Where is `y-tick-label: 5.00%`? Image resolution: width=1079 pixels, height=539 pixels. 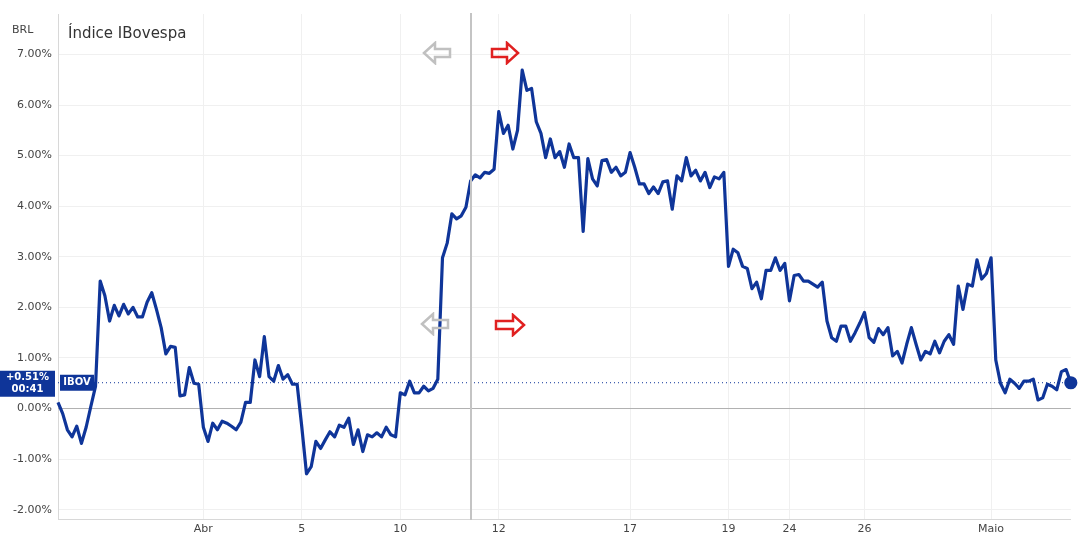
y-tick-label: 5.00% is located at coordinates (34, 155).